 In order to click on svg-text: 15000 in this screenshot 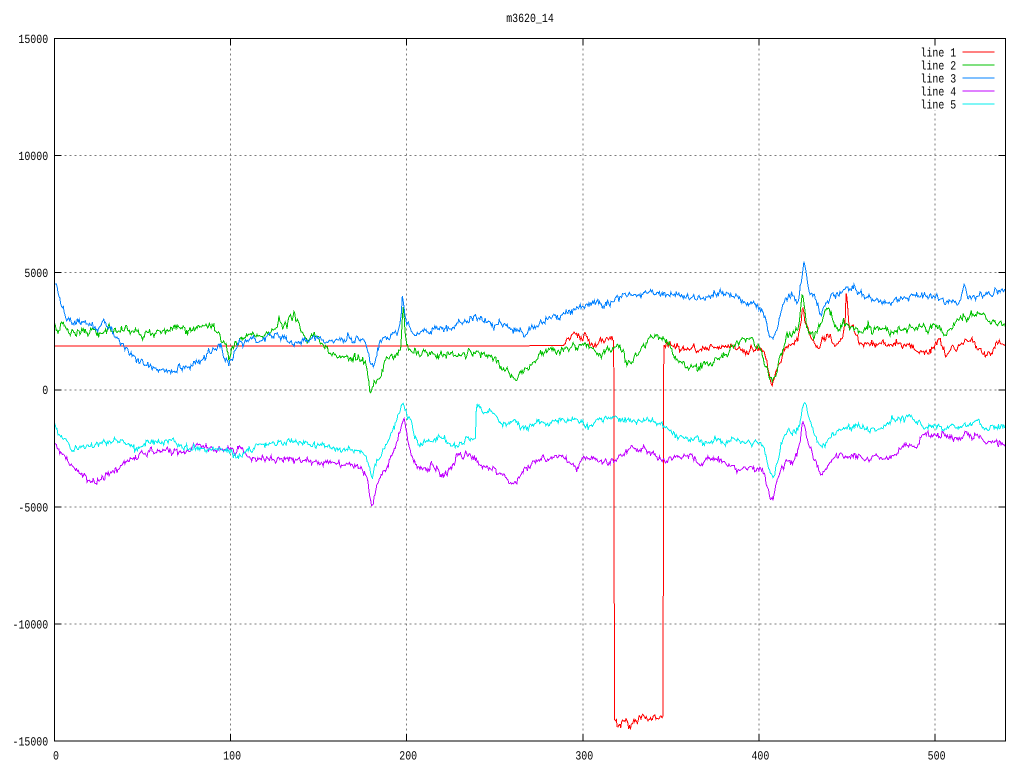, I will do `click(33, 40)`.